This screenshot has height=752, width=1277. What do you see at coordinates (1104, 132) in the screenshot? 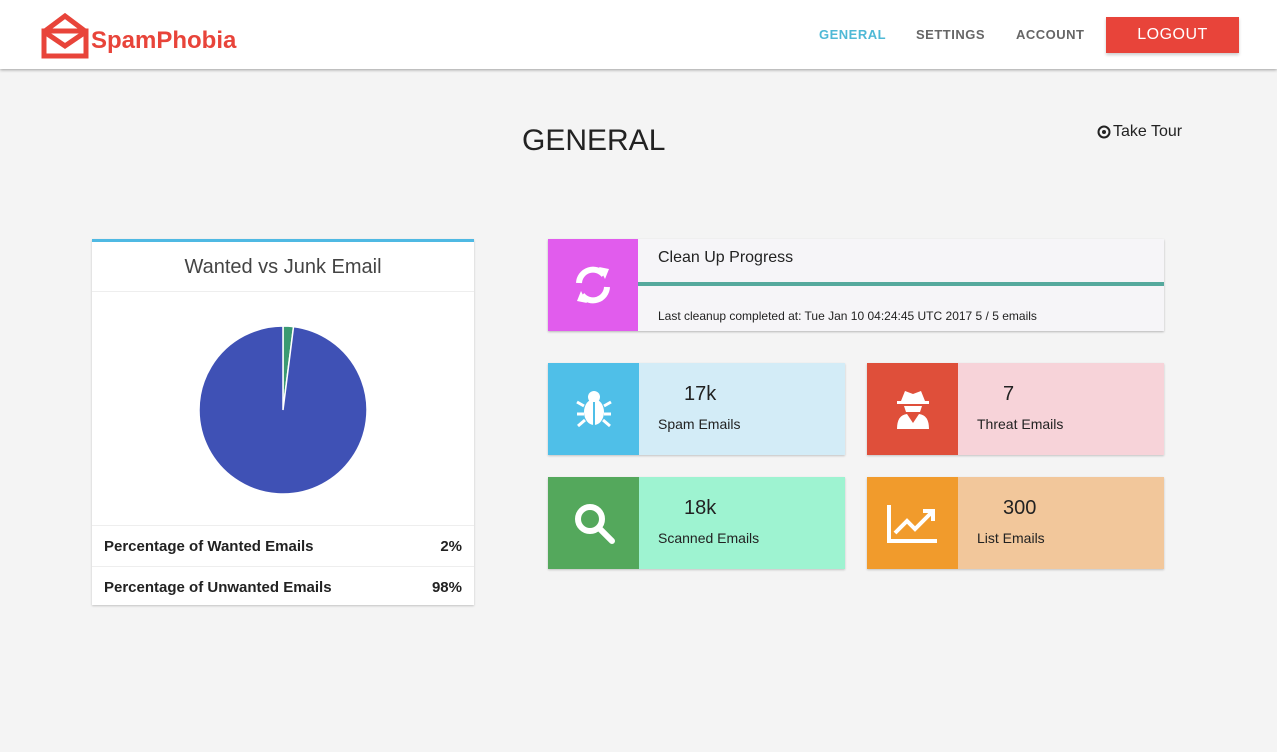
I see `compass-icon` at bounding box center [1104, 132].